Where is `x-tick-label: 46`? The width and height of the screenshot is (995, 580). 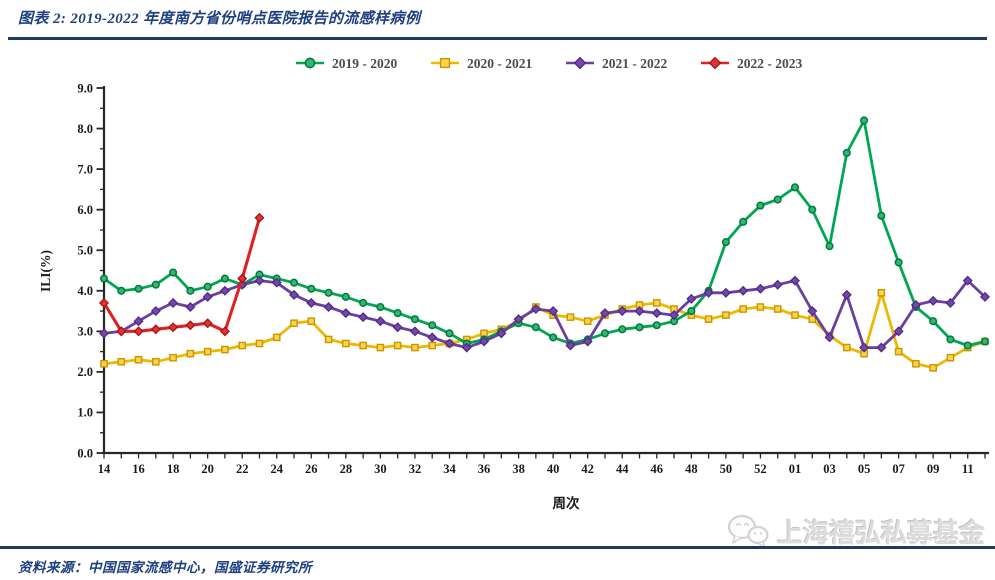 x-tick-label: 46 is located at coordinates (657, 469).